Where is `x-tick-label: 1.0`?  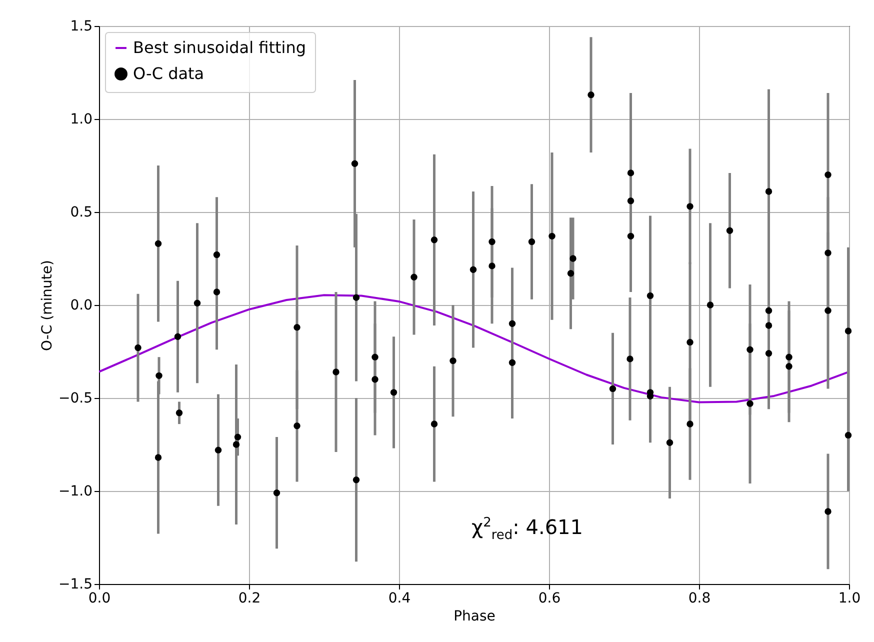 x-tick-label: 1.0 is located at coordinates (849, 598).